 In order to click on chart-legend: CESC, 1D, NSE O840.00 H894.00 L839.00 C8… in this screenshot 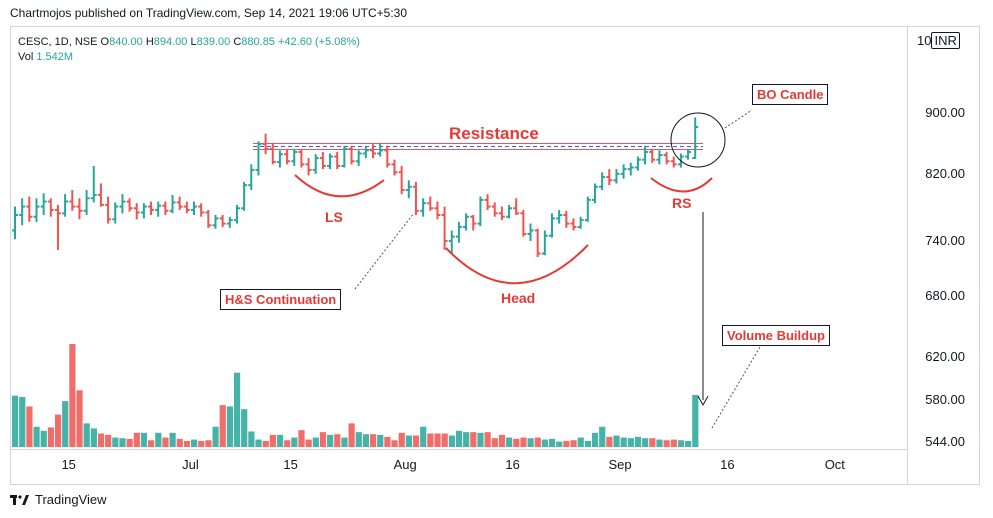, I will do `click(189, 50)`.